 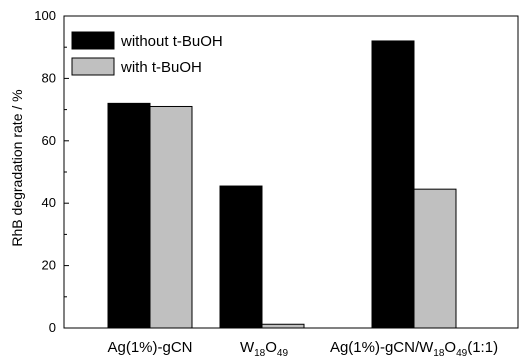 What do you see at coordinates (49, 140) in the screenshot?
I see `y-tick-label: 60` at bounding box center [49, 140].